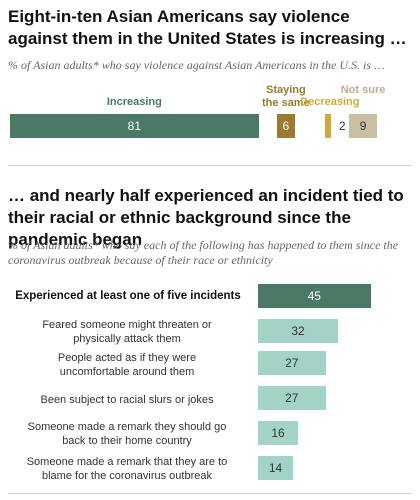 The width and height of the screenshot is (420, 500). Describe the element at coordinates (127, 400) in the screenshot. I see `row-label: Been subject to racial slurs or jokes` at that location.